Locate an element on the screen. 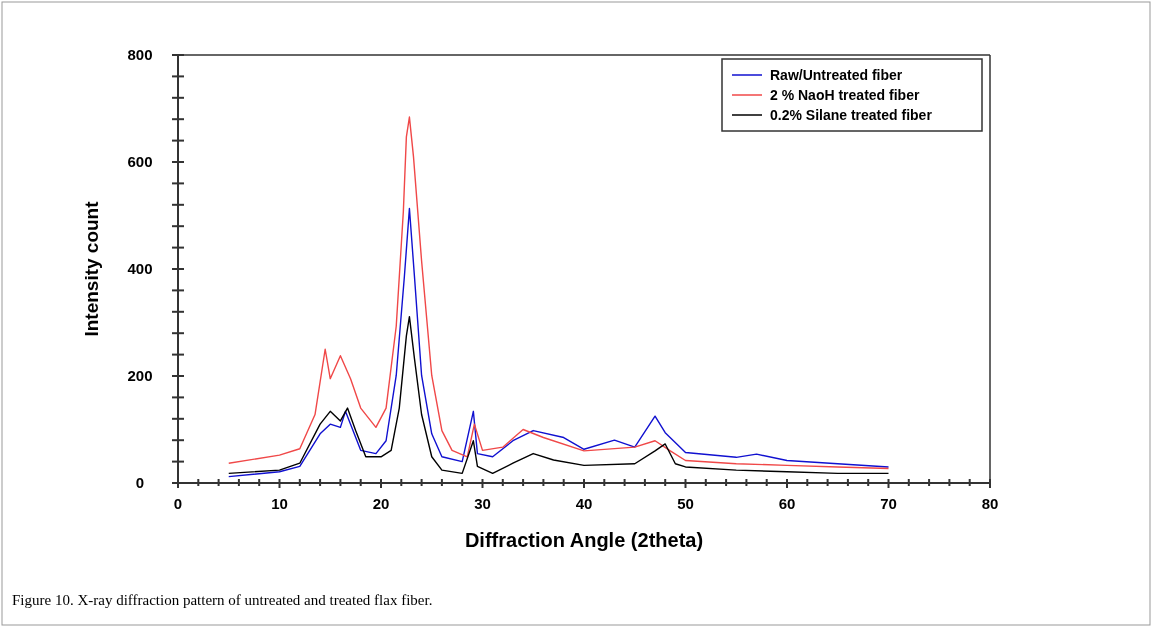 This screenshot has height=627, width=1152. caption: Figure 10. X-ray diffraction pattern of untreated and treated flax fiber. is located at coordinates (222, 600).